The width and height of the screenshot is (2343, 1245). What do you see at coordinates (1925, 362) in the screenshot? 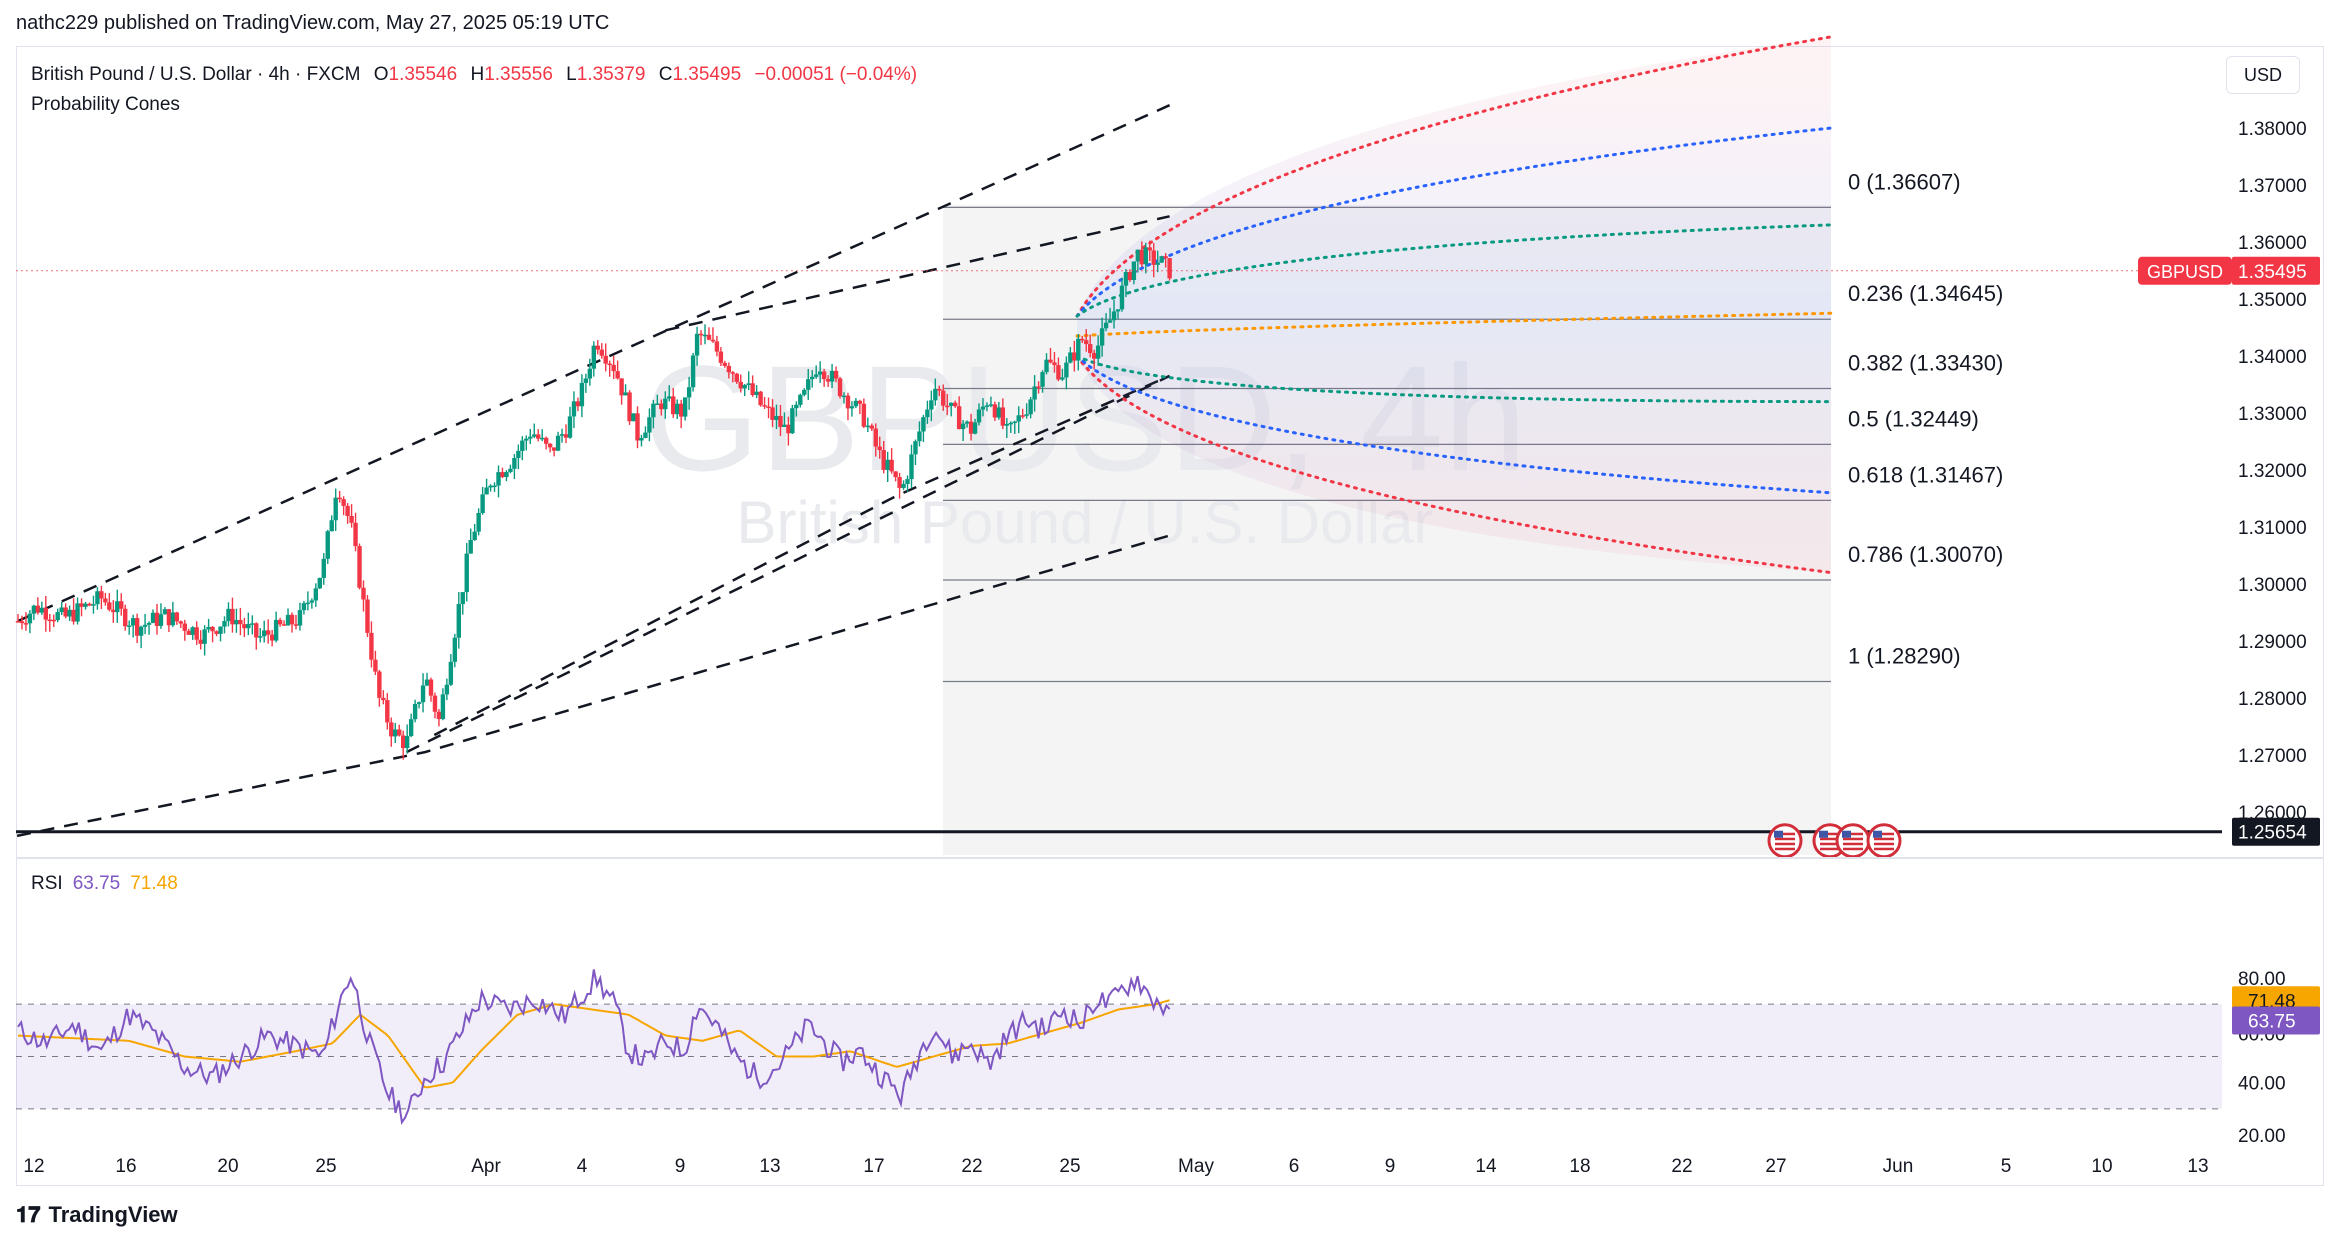
I see `fib-label: 0.382 (1.33430)` at bounding box center [1925, 362].